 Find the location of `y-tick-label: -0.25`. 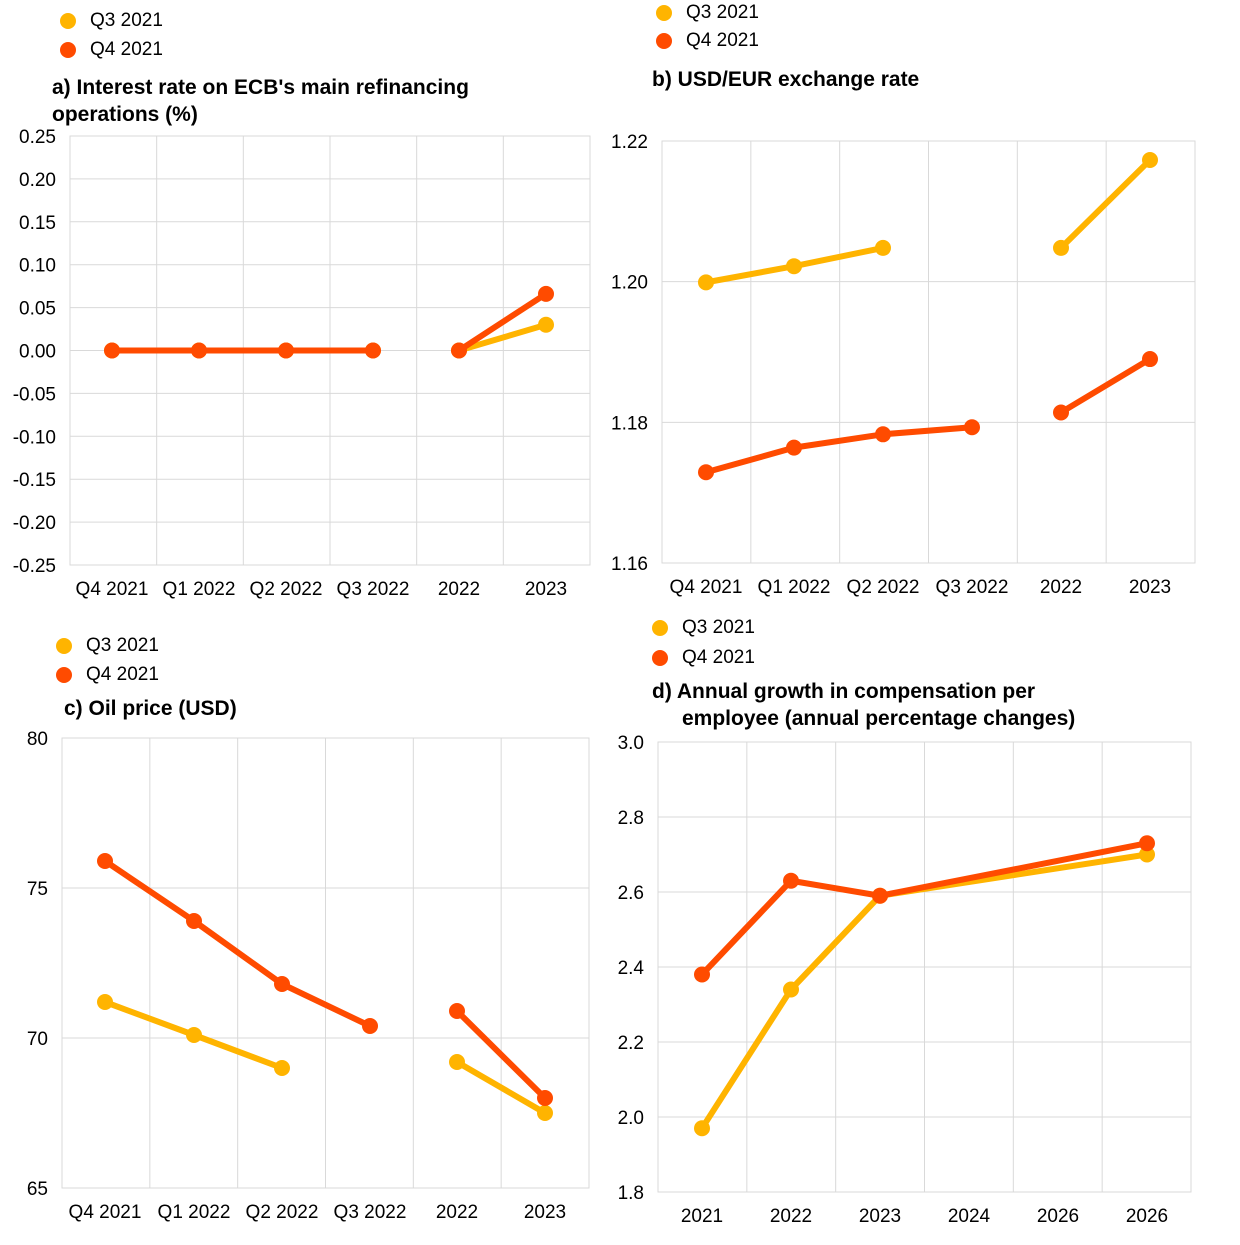

y-tick-label: -0.25 is located at coordinates (34, 566).